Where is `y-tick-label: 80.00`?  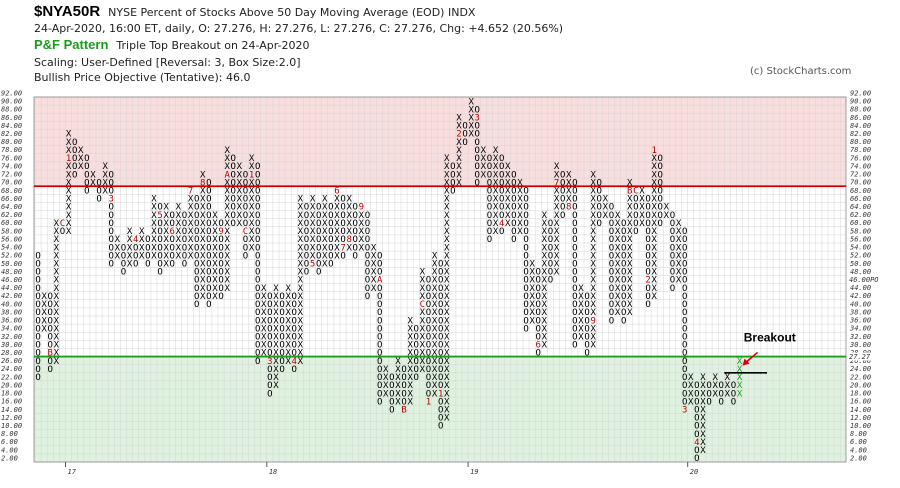 y-tick-label: 80.00 is located at coordinates (860, 142).